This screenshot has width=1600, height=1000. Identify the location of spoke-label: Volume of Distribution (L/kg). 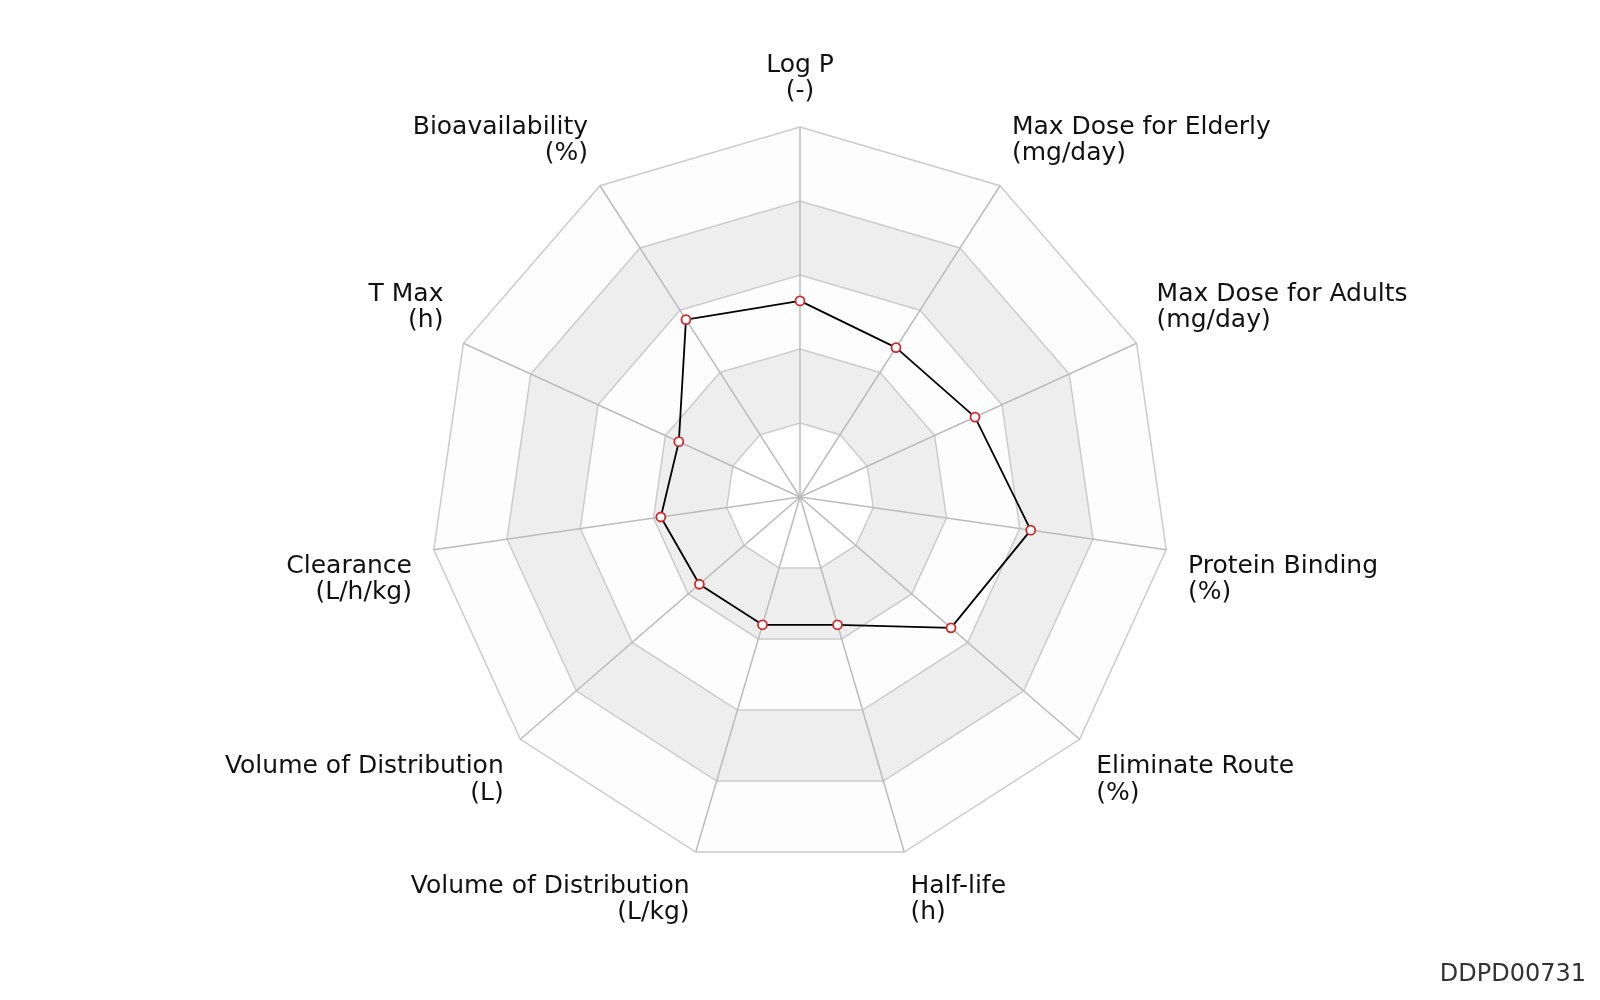
(550, 897).